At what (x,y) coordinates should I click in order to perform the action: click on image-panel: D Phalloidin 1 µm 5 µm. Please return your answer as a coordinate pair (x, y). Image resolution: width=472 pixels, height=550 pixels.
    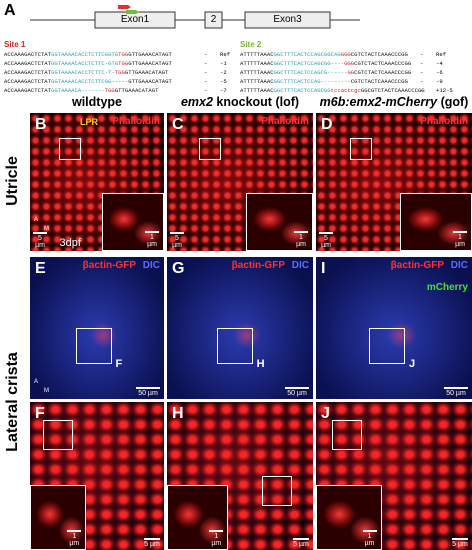
    Looking at the image, I should click on (394, 182).